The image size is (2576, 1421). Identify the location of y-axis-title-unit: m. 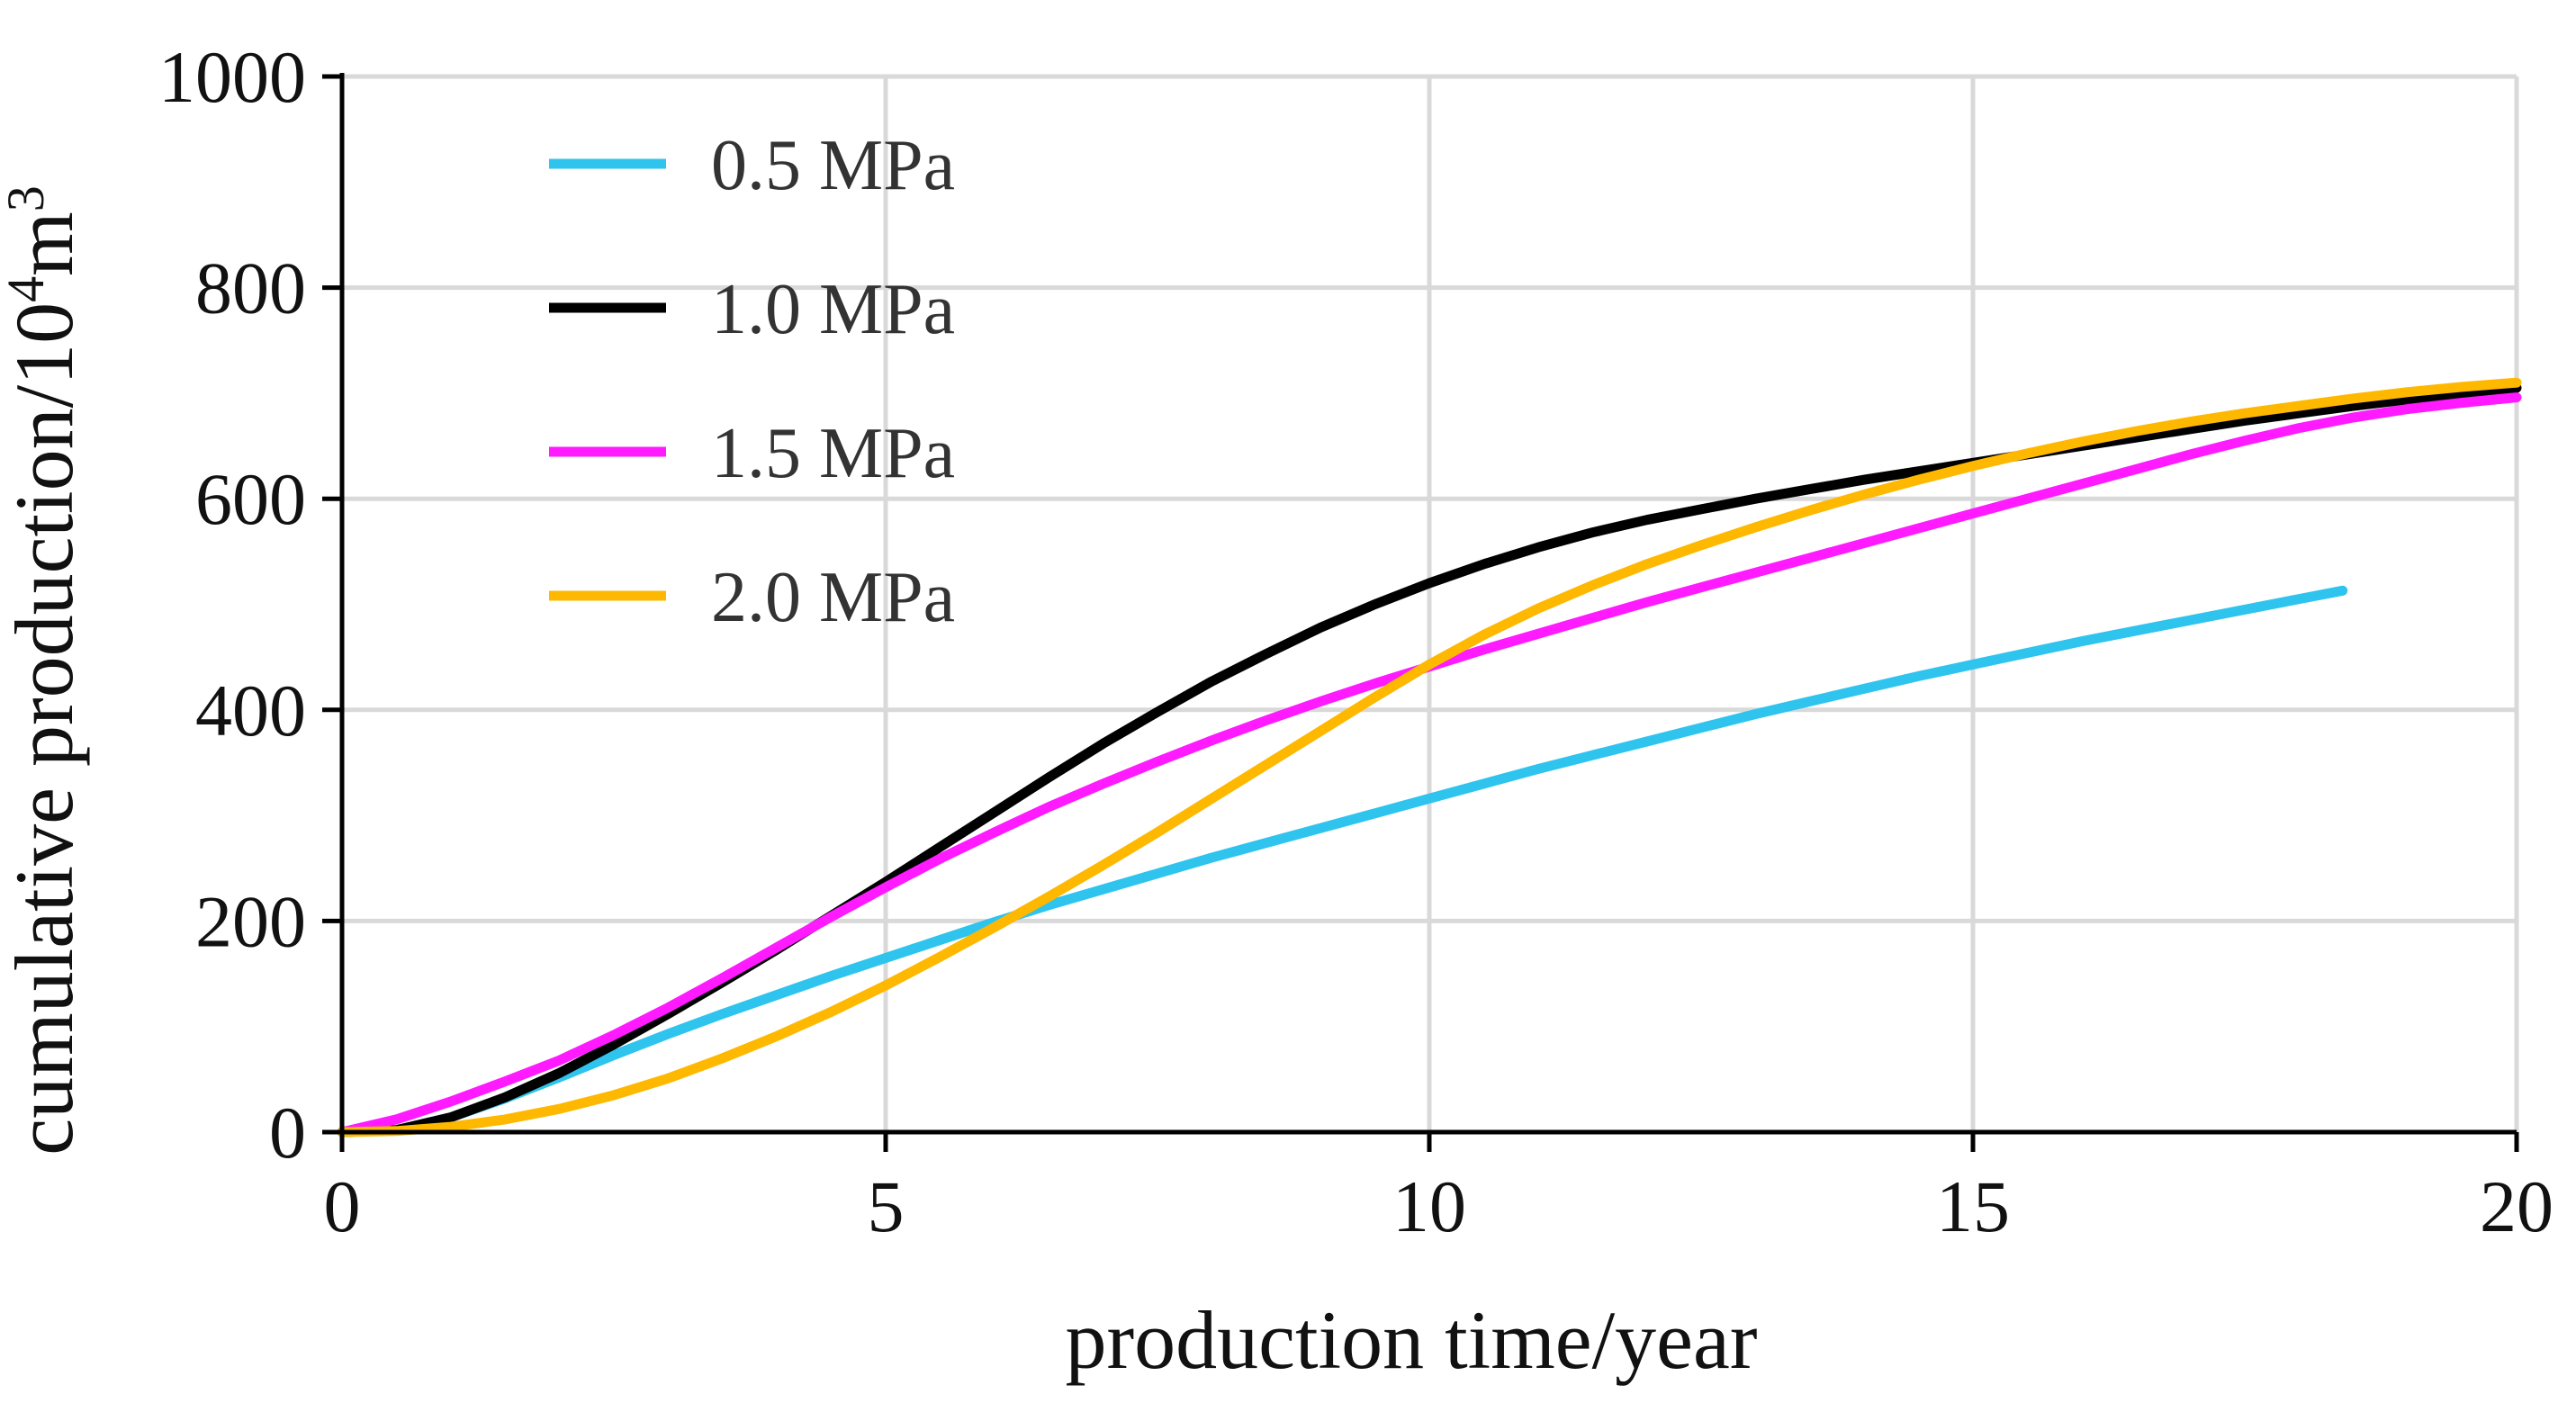
(45, 244).